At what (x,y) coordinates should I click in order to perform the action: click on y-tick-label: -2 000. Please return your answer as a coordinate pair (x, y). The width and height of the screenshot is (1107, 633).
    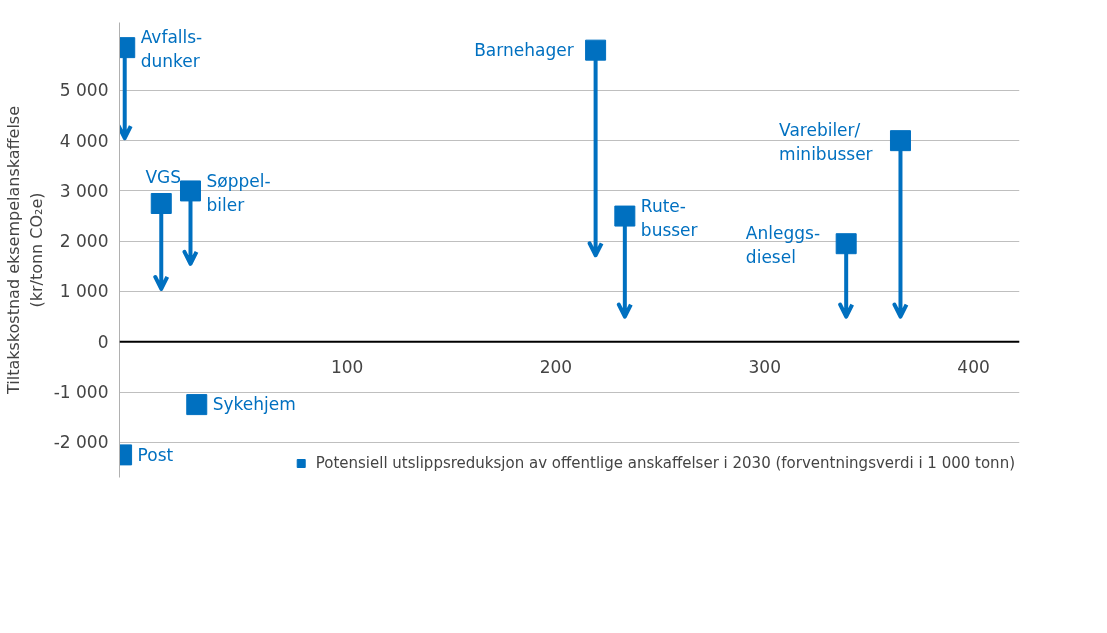
    Looking at the image, I should click on (81, 442).